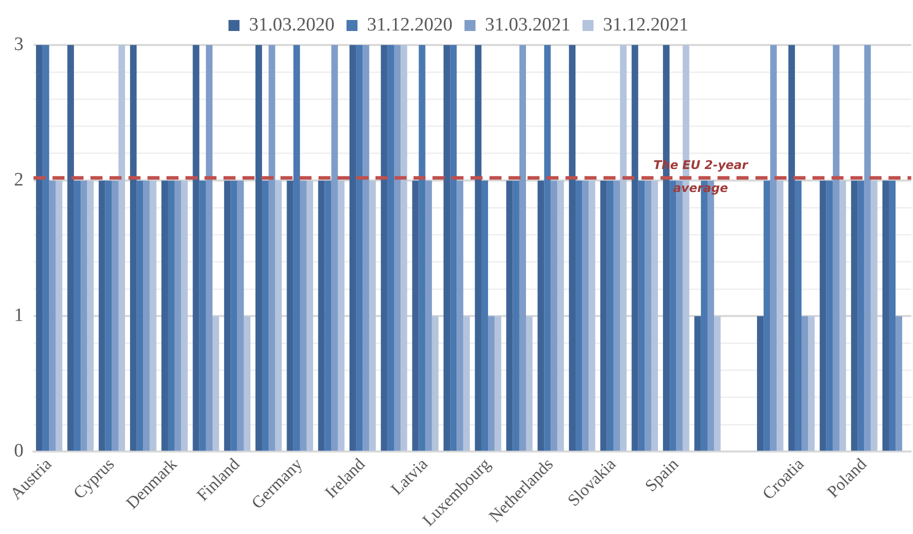 The image size is (913, 534). What do you see at coordinates (19, 451) in the screenshot?
I see `y-tick-label: 0` at bounding box center [19, 451].